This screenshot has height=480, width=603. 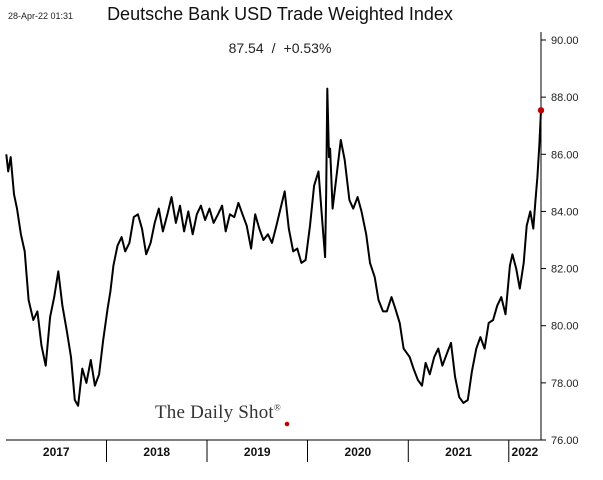 What do you see at coordinates (280, 48) in the screenshot?
I see `last-value-readout: 87.54/+0.53%` at bounding box center [280, 48].